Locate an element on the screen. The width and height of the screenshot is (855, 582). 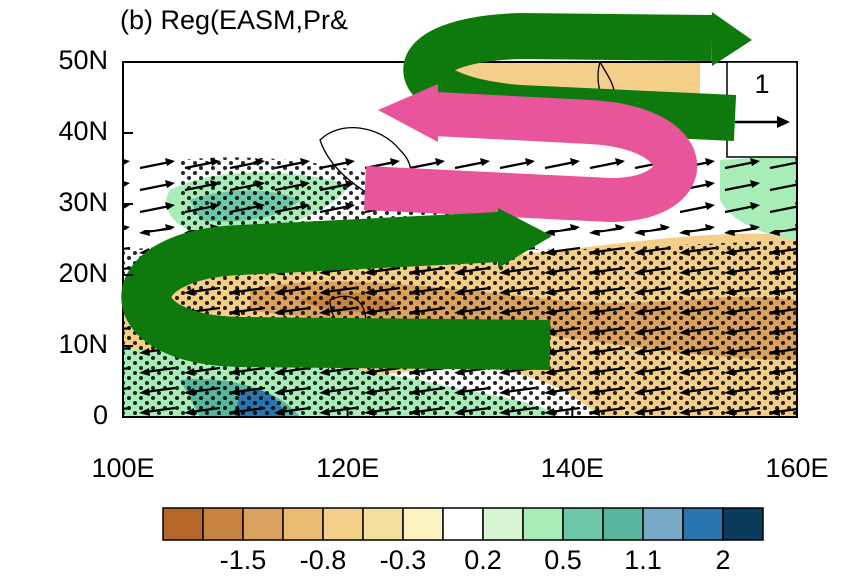
colorbar-tick-label: 1.1 is located at coordinates (643, 560).